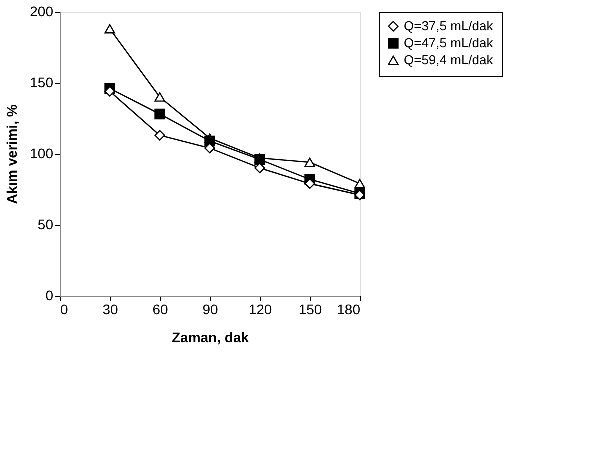 Image resolution: width=604 pixels, height=468 pixels. What do you see at coordinates (449, 60) in the screenshot?
I see `legend-label: Q=59,4 mL/dak` at bounding box center [449, 60].